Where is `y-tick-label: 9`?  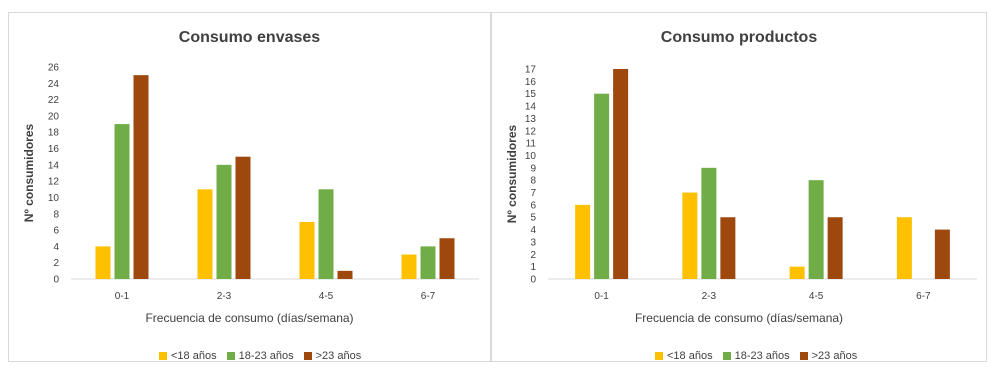 y-tick-label: 9 is located at coordinates (533, 168).